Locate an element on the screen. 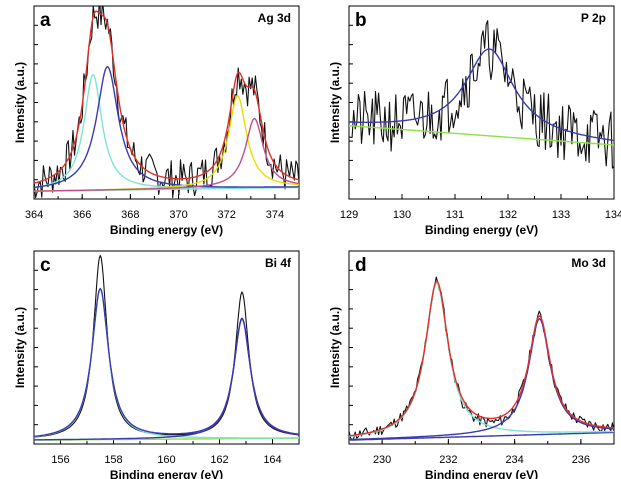  x-tick-label: 372 is located at coordinates (227, 215).